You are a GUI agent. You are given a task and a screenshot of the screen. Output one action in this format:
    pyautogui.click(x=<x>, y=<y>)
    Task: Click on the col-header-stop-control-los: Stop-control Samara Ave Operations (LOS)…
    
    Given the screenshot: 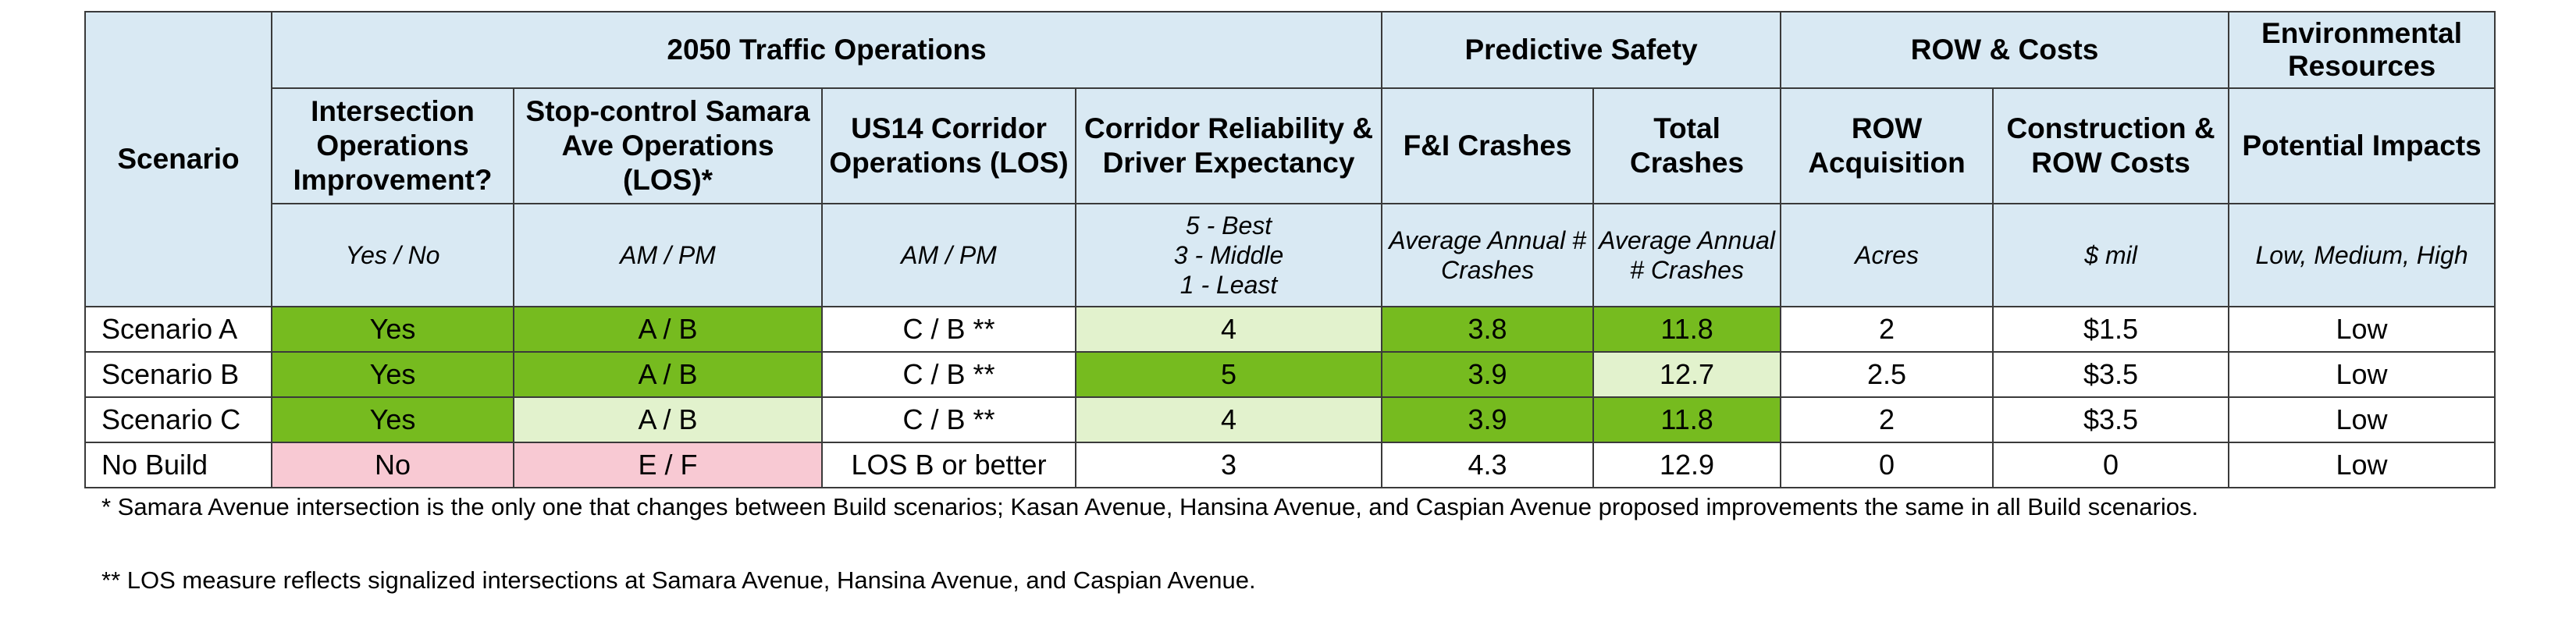 What is the action you would take?
    pyautogui.click(x=668, y=145)
    